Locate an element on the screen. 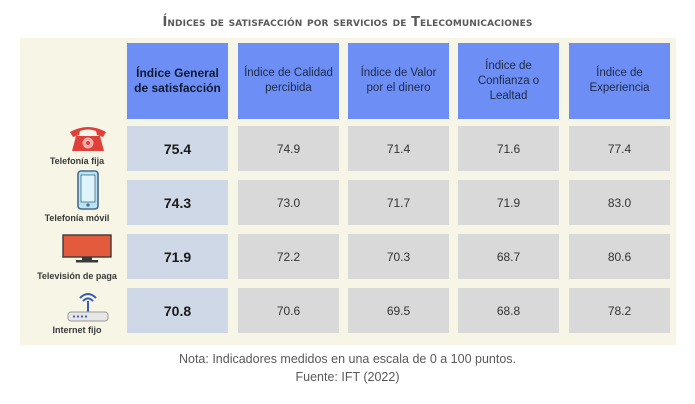 This screenshot has height=404, width=695. table-cell: 68.8 is located at coordinates (508, 310).